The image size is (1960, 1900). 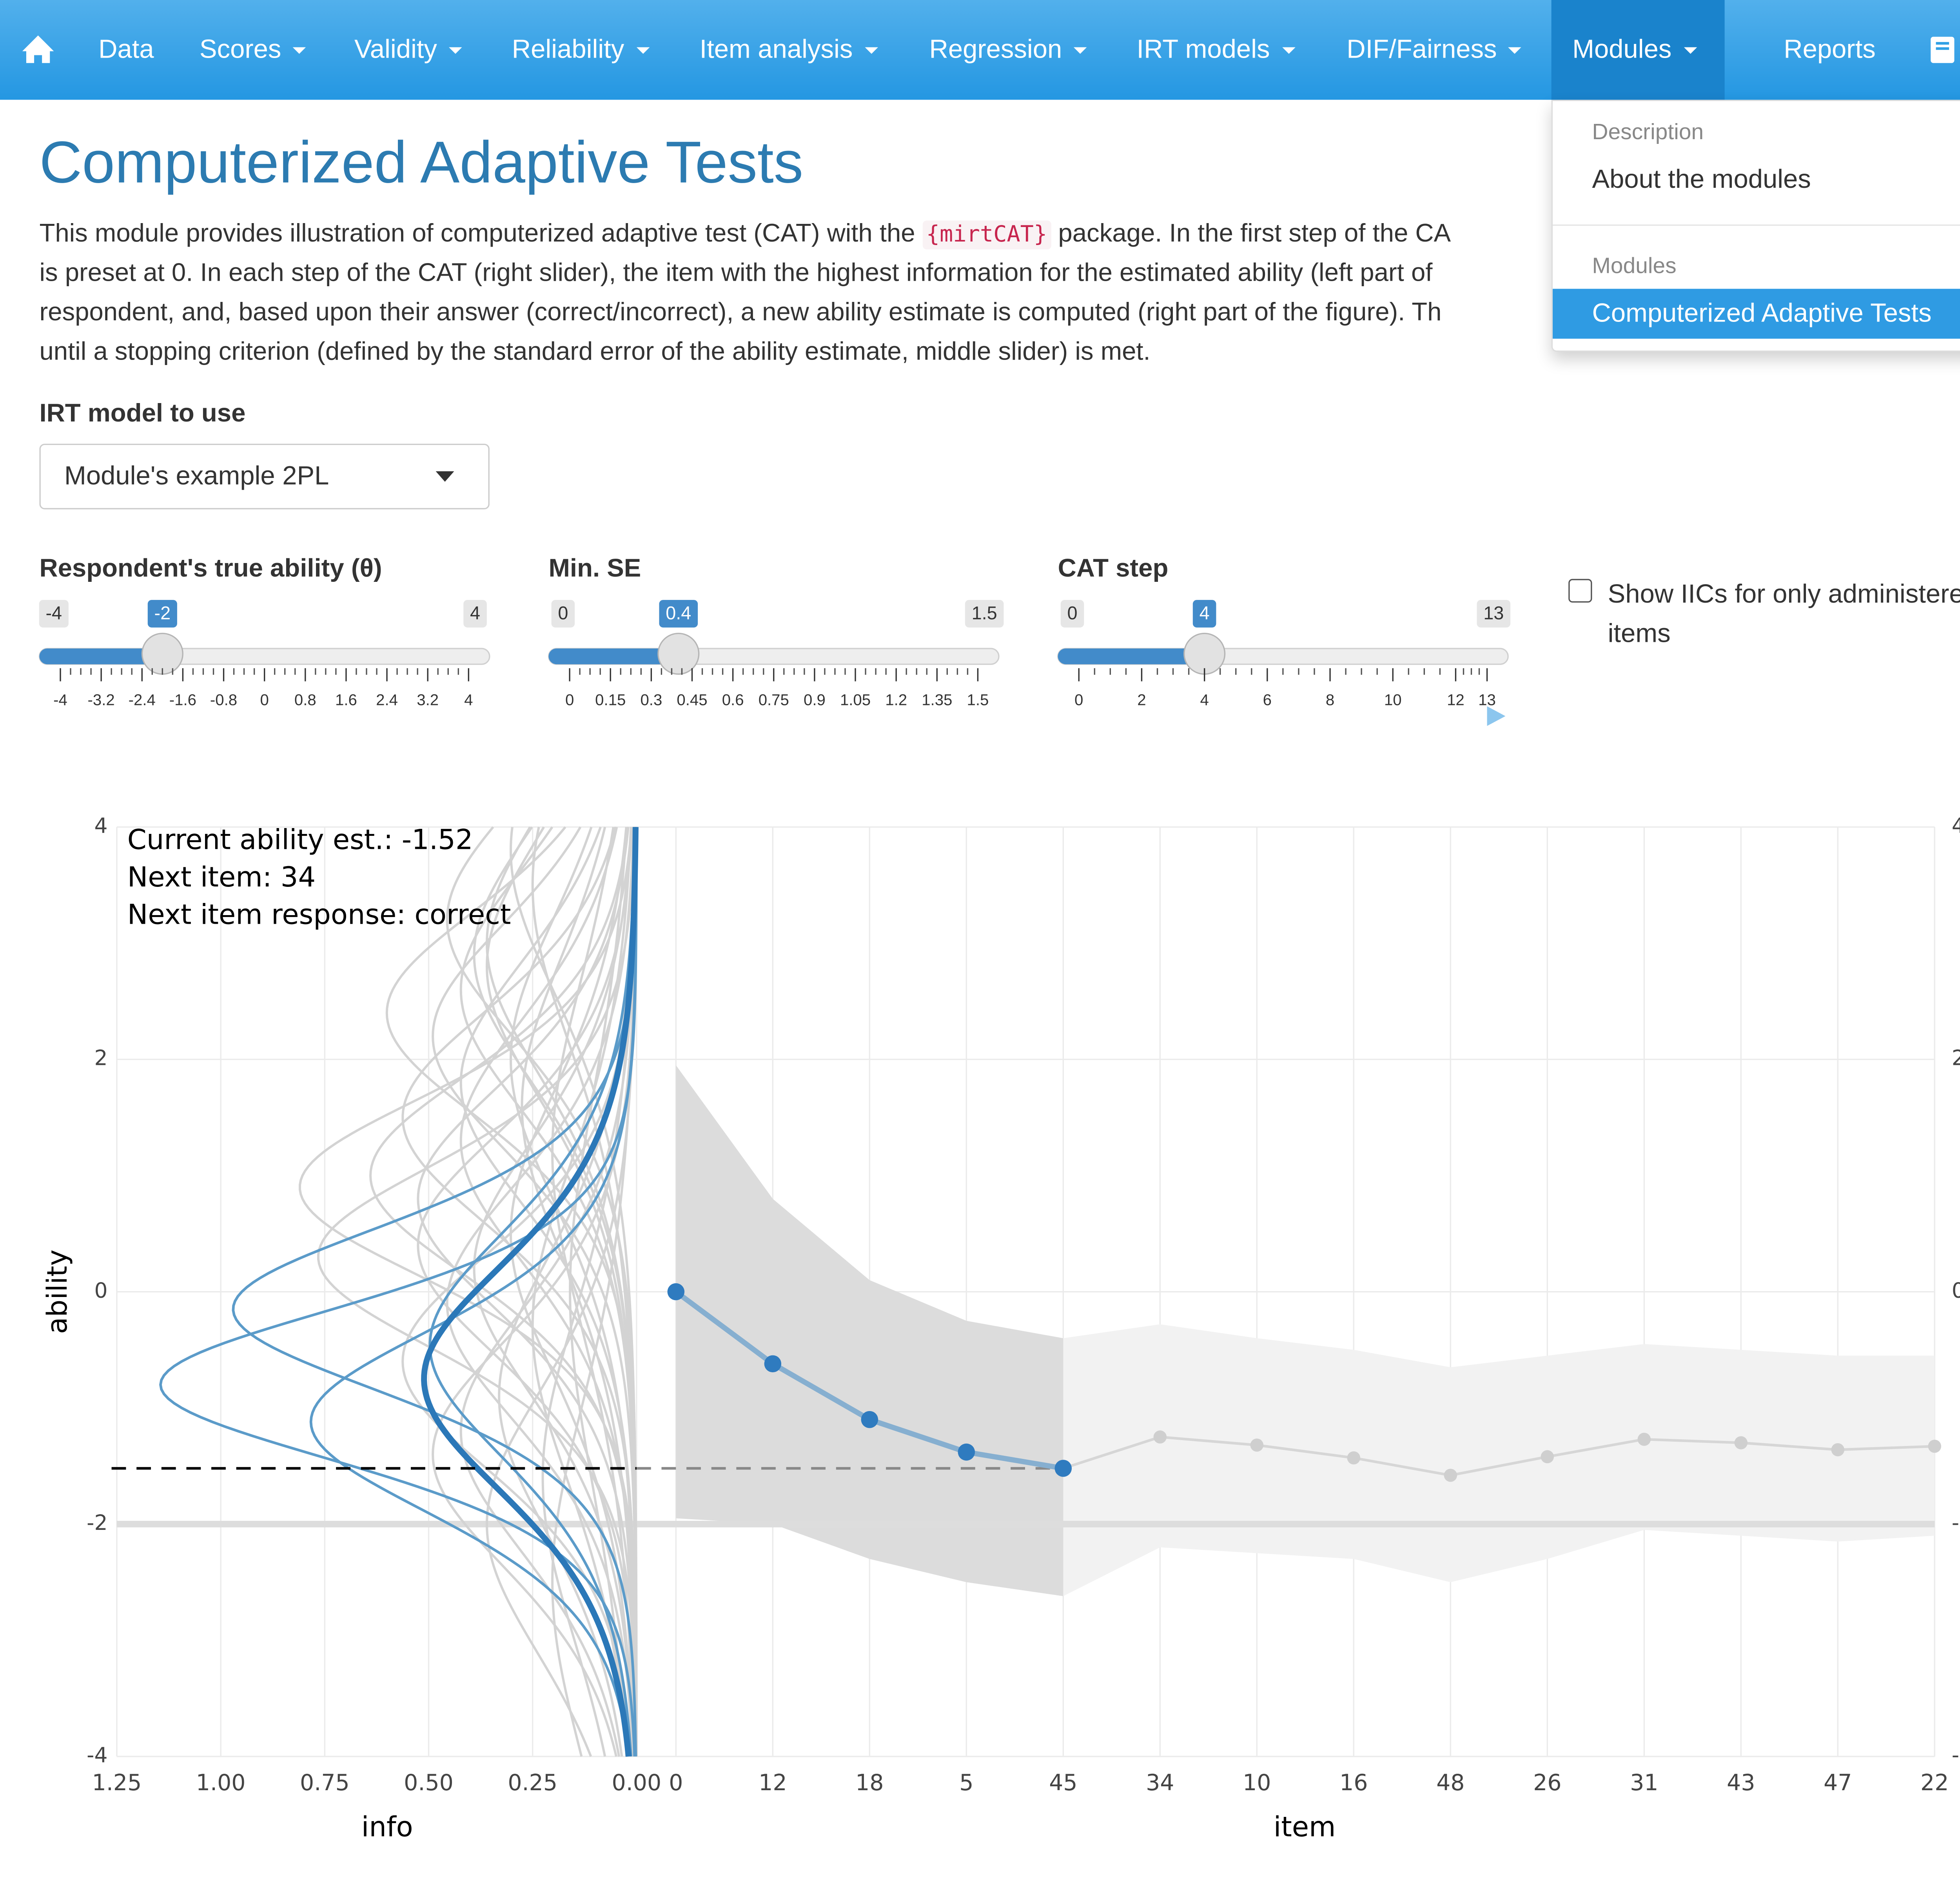 What do you see at coordinates (100, 825) in the screenshot?
I see `y-tick-label: 4` at bounding box center [100, 825].